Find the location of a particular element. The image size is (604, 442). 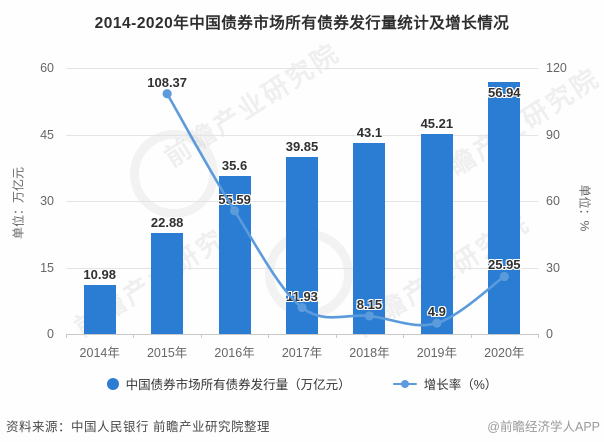

y-axis-tick-left: 60 is located at coordinates (47, 68).